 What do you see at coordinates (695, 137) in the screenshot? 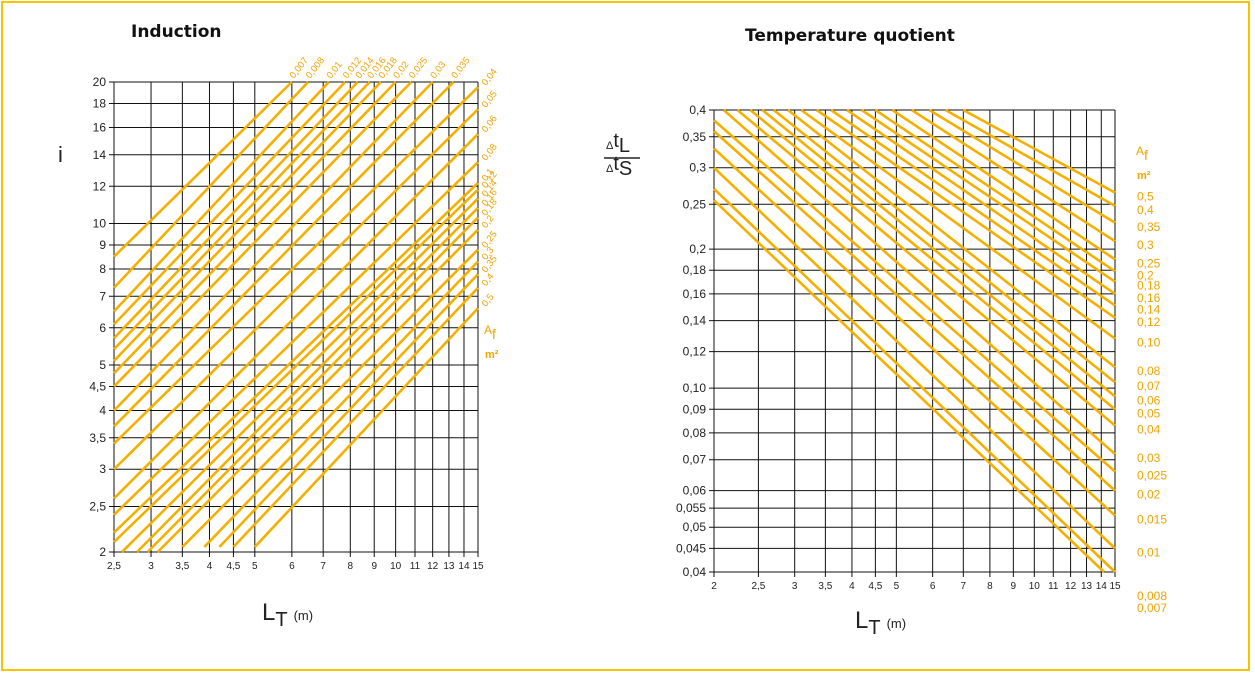
I see `y-tick-label: 0,35` at bounding box center [695, 137].